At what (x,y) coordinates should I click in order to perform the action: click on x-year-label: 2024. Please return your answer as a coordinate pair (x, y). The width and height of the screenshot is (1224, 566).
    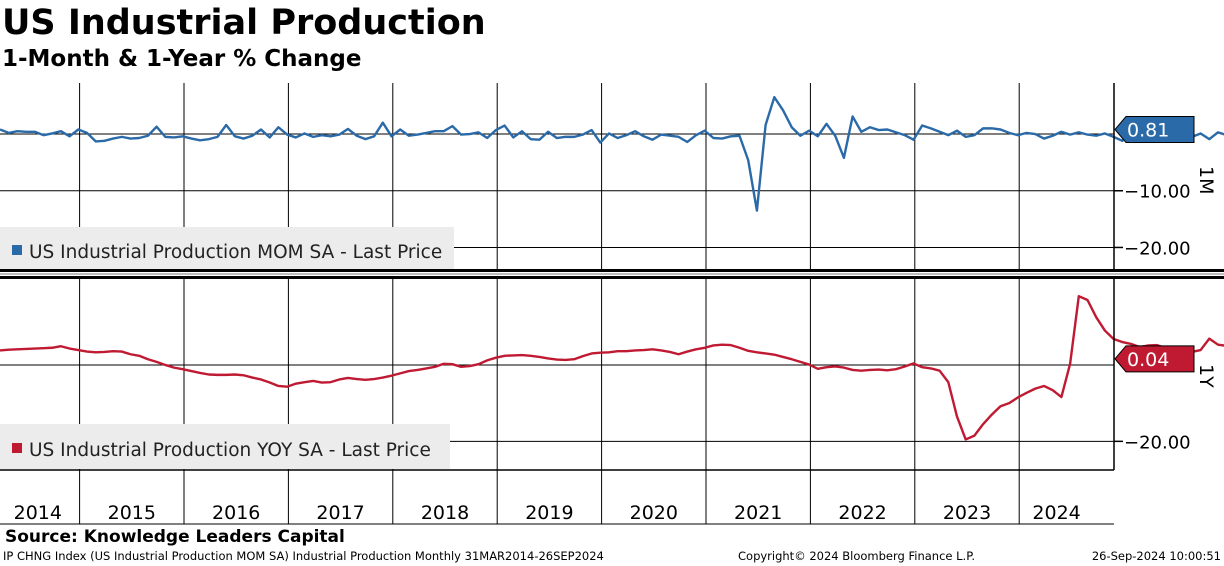
    Looking at the image, I should click on (1056, 513).